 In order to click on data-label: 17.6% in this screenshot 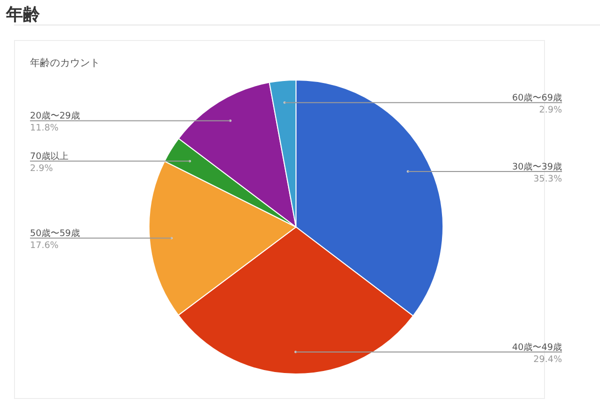, I will do `click(45, 246)`.